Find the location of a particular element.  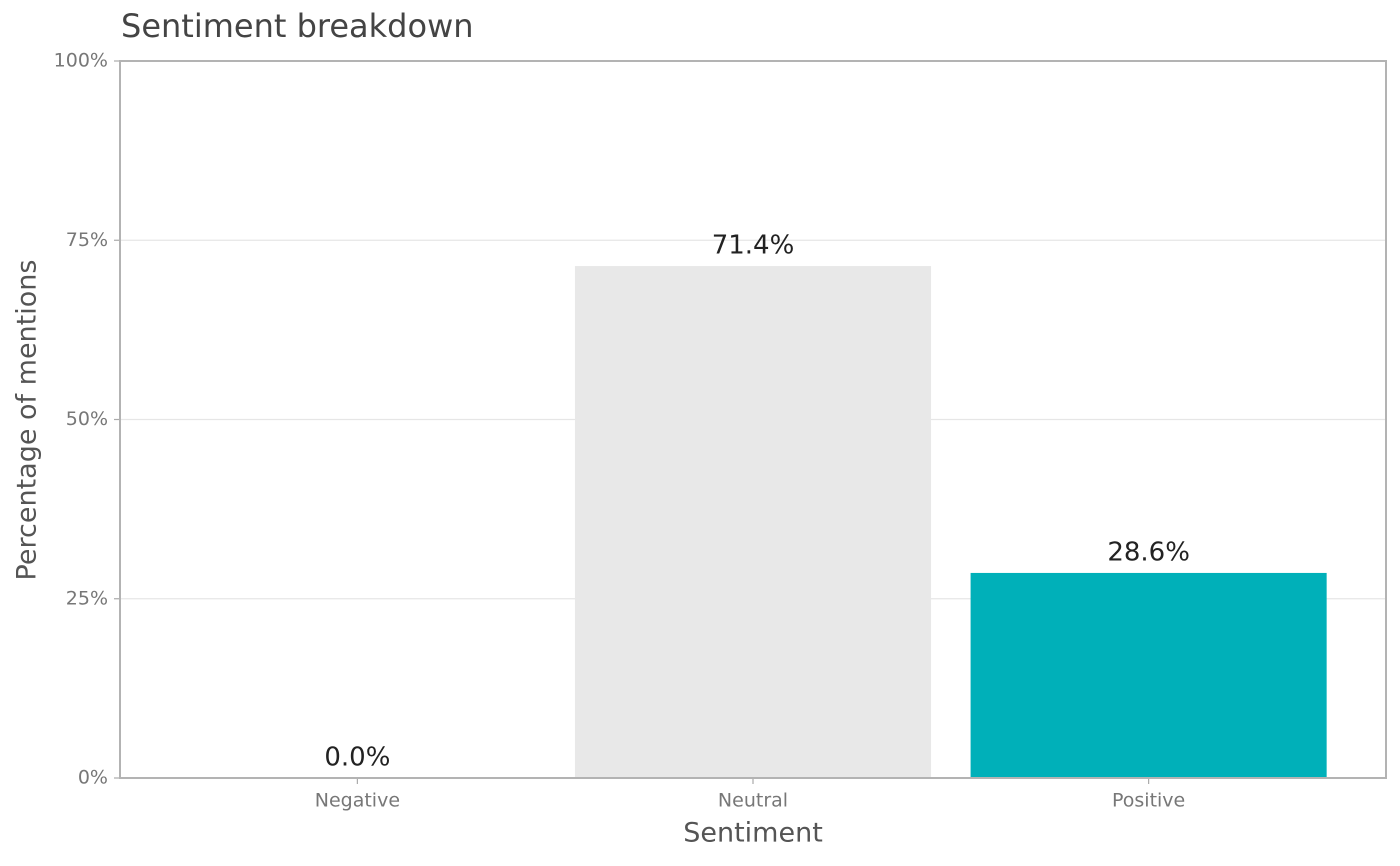

y-tick-label: 0% is located at coordinates (93, 778).